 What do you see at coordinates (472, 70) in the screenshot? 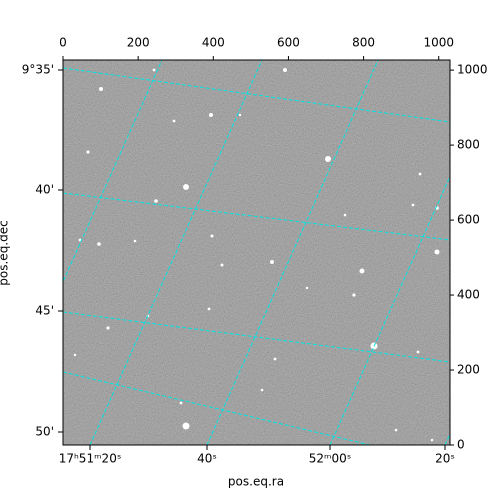
I see `y-tick-label: 1000` at bounding box center [472, 70].